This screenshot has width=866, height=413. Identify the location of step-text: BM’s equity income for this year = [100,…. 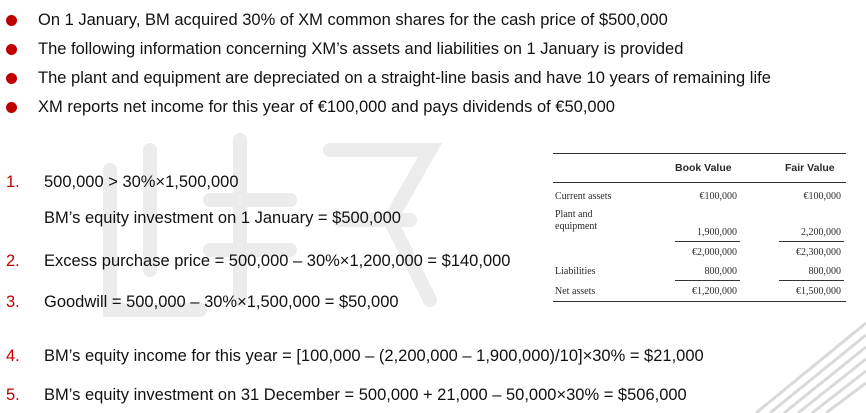
(374, 356).